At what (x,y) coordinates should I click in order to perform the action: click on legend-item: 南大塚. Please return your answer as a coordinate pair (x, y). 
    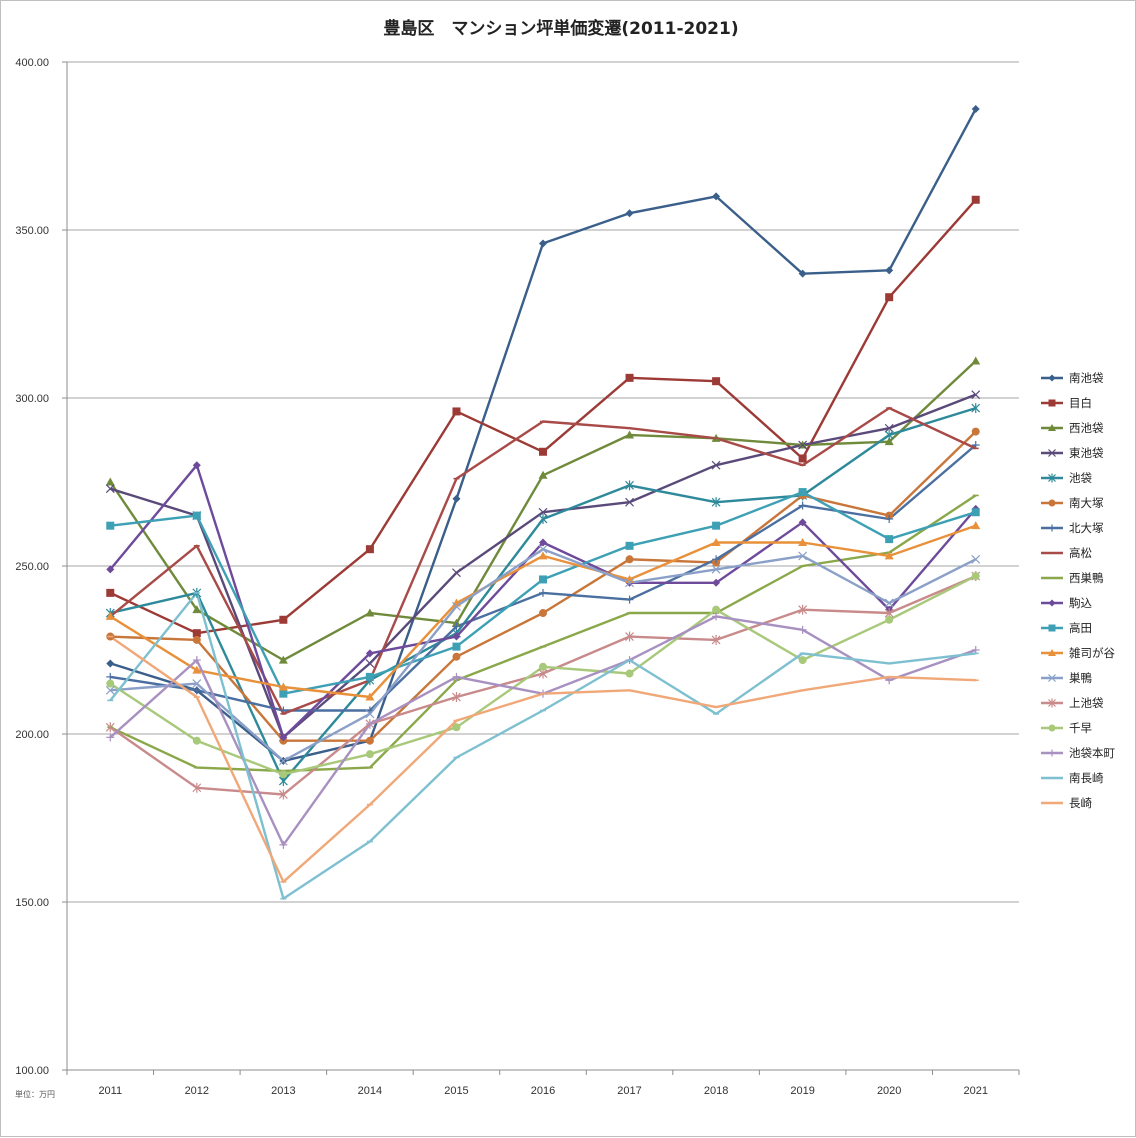
    Looking at the image, I should click on (1072, 503).